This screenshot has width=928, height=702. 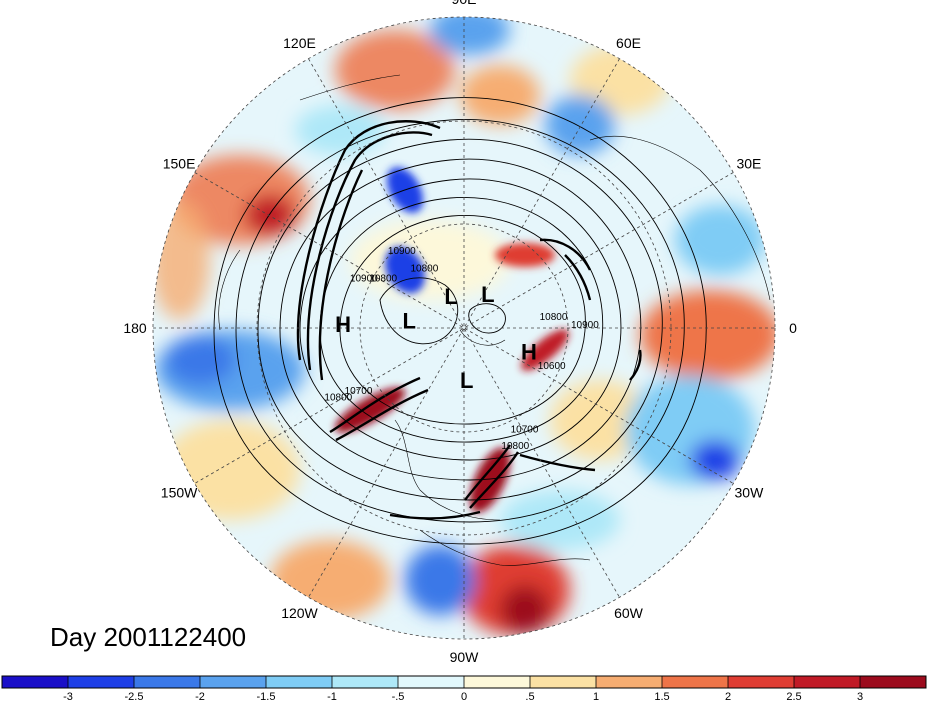 What do you see at coordinates (525, 430) in the screenshot?
I see `contour-label-7: 10700` at bounding box center [525, 430].